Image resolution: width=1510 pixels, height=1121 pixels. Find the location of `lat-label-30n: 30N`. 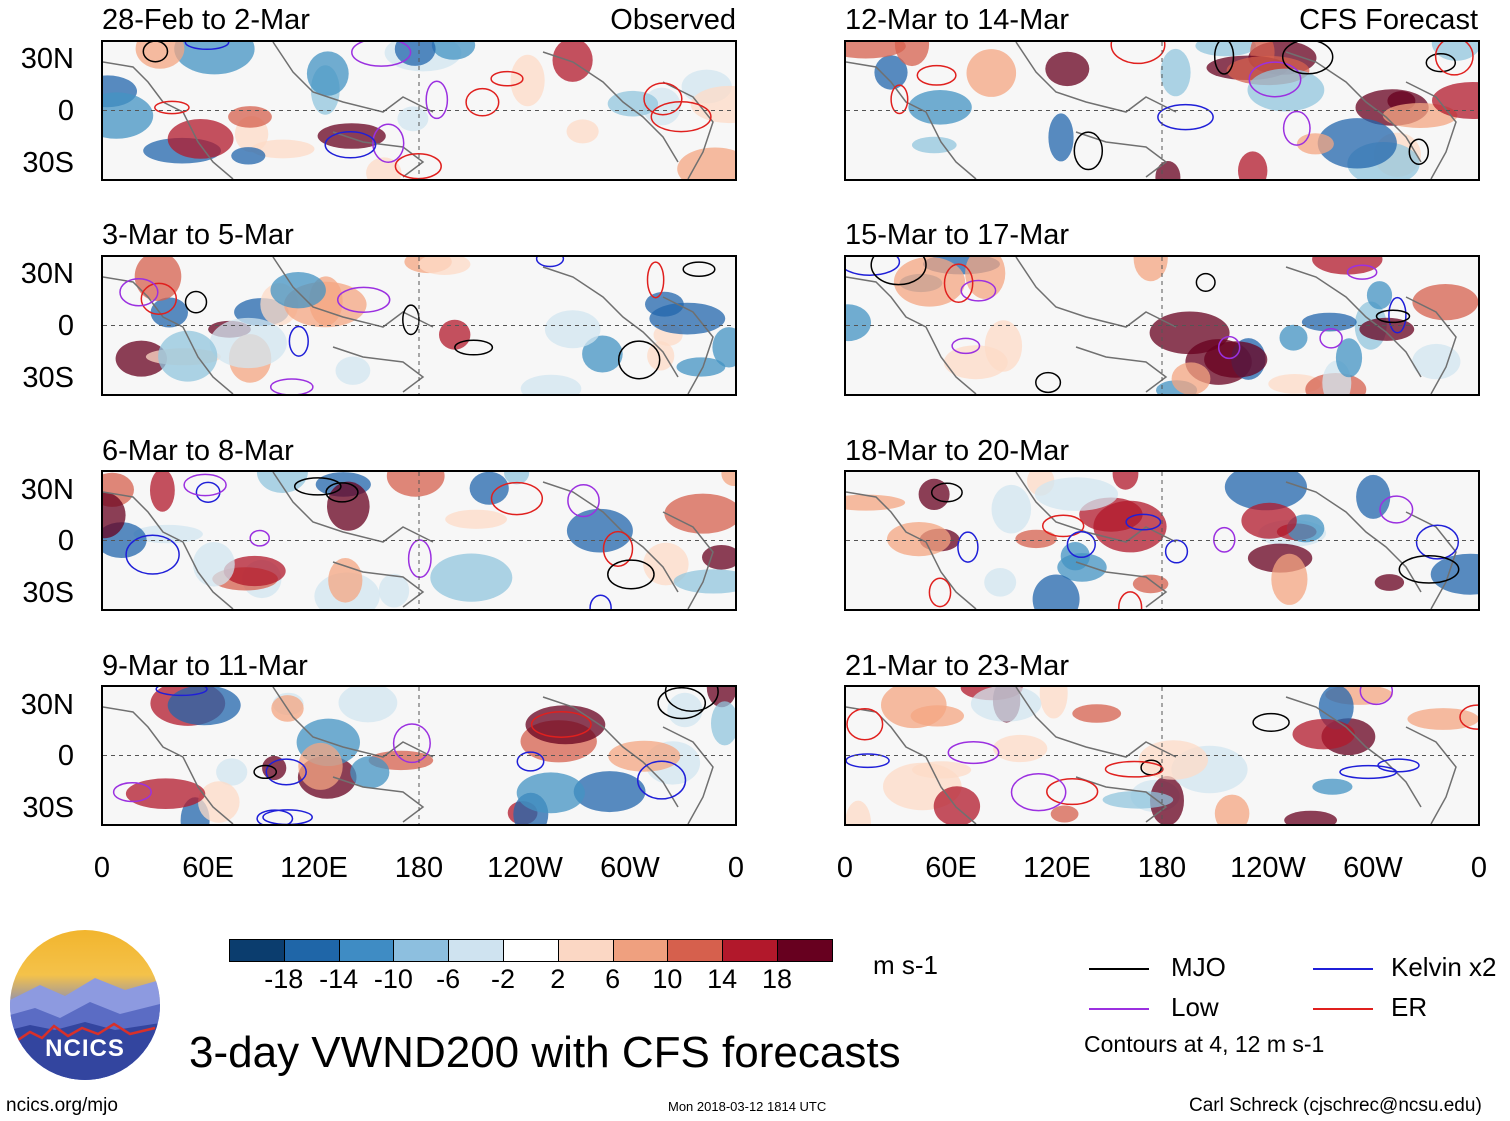

lat-label-30n: 30N is located at coordinates (47, 705).